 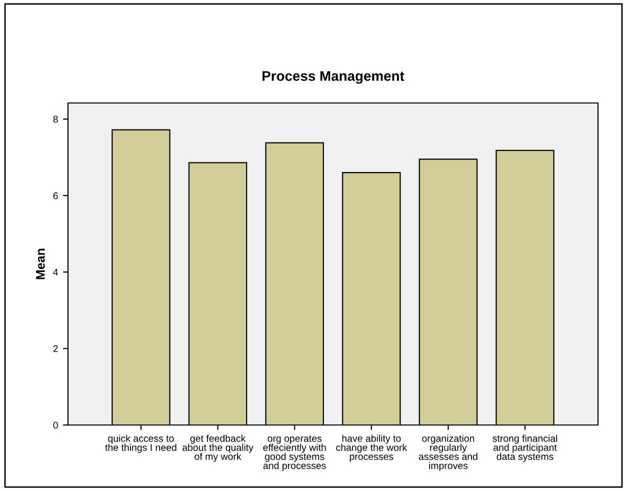 I want to click on y-tick-label: 8, so click(x=55, y=119).